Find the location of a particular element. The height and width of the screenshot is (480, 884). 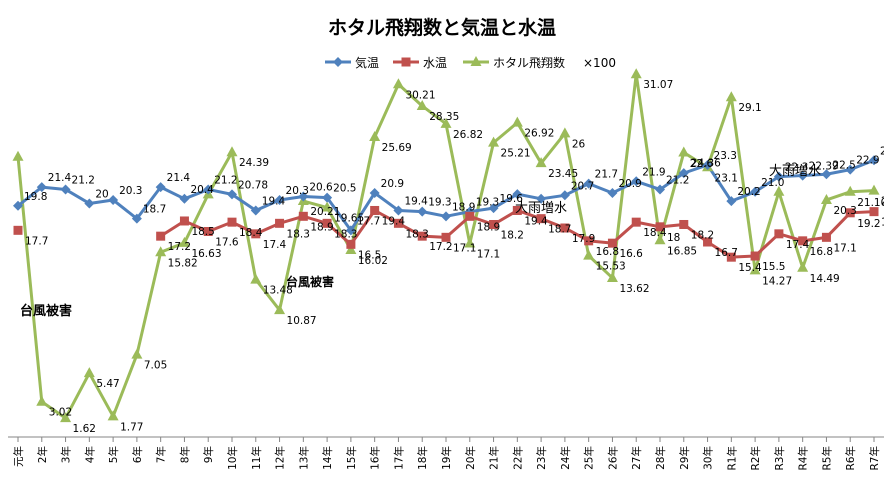

data-label: 21.9 is located at coordinates (653, 172).